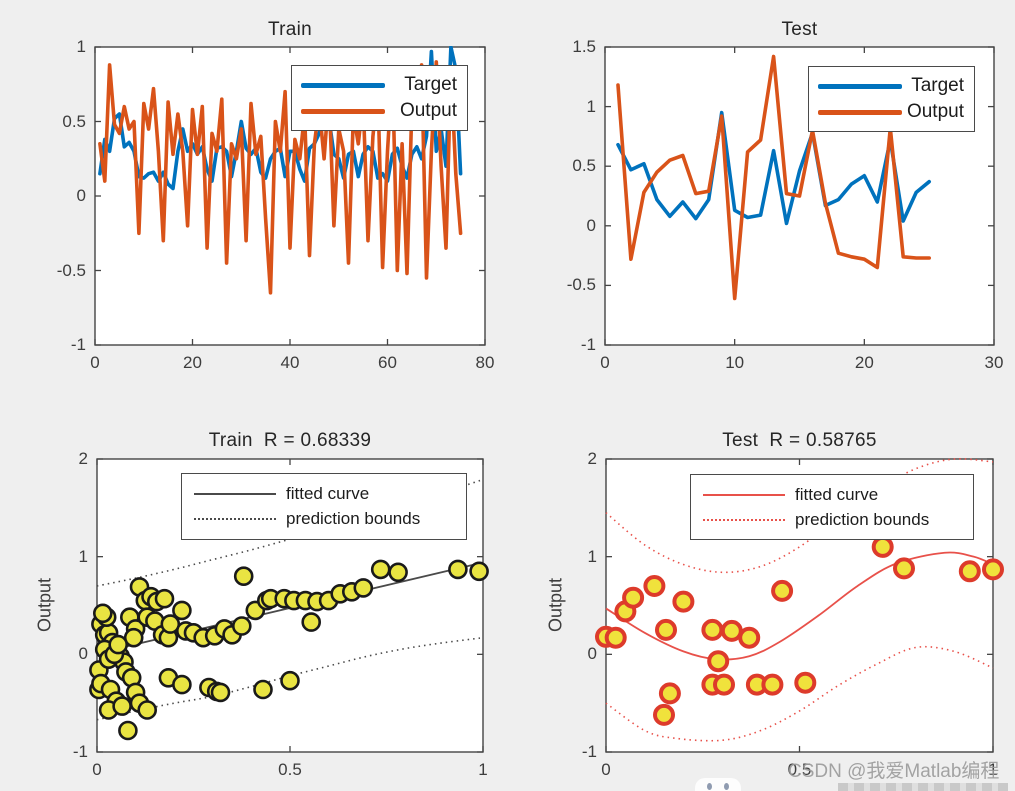  I want to click on prediction-bound-lower, so click(799, 693).